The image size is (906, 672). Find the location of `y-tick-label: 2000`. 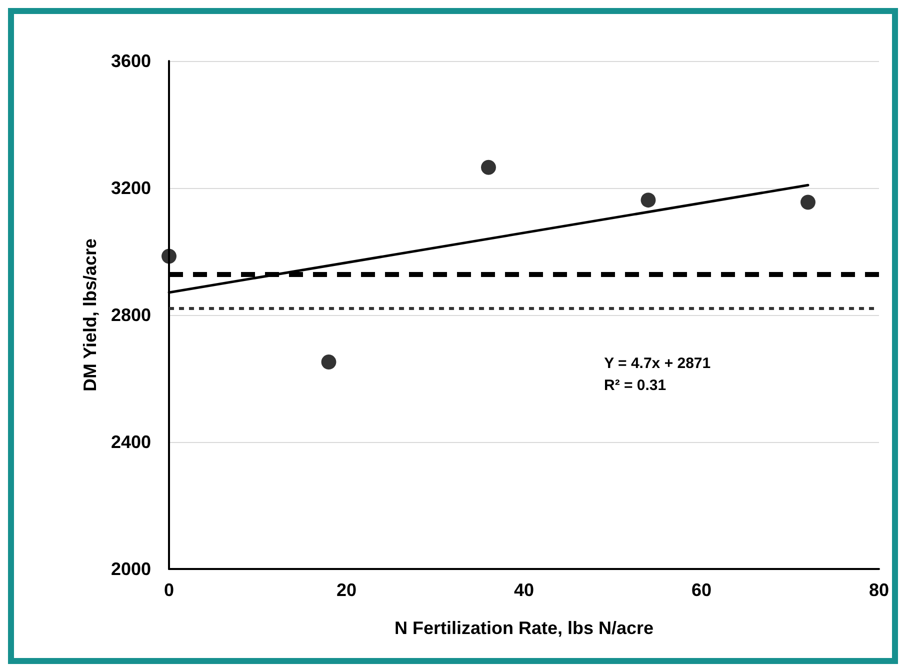

y-tick-label: 2000 is located at coordinates (130, 569).